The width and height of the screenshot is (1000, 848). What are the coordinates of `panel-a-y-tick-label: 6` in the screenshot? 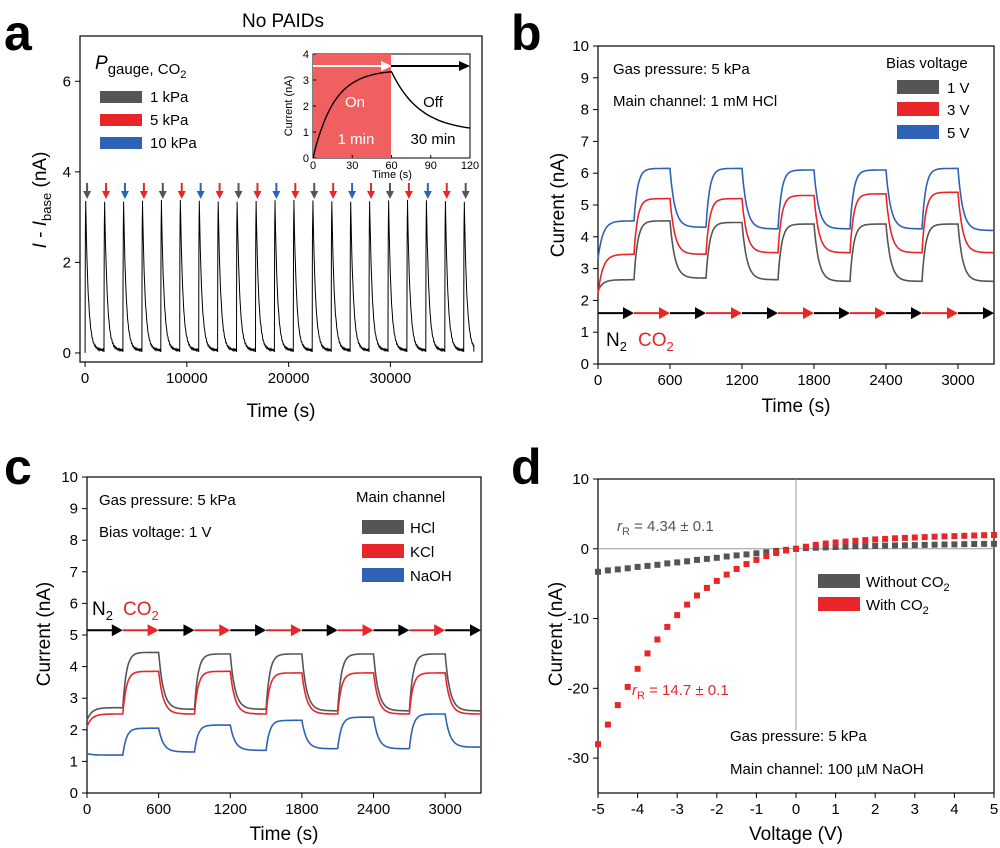 It's located at (67, 81).